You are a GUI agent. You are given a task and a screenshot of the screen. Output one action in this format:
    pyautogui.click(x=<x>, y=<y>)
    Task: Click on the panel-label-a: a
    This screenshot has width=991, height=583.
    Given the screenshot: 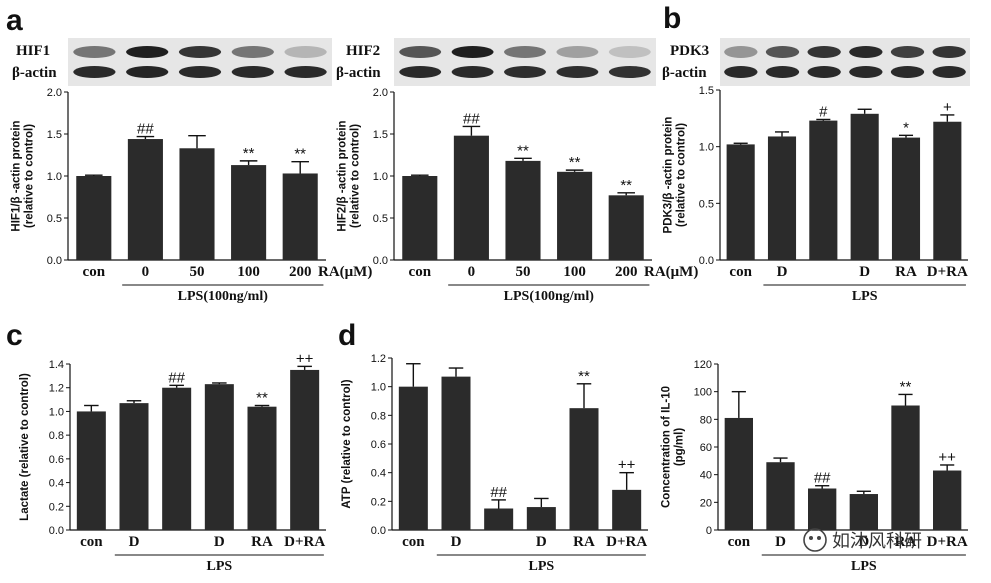 What is the action you would take?
    pyautogui.click(x=14, y=20)
    